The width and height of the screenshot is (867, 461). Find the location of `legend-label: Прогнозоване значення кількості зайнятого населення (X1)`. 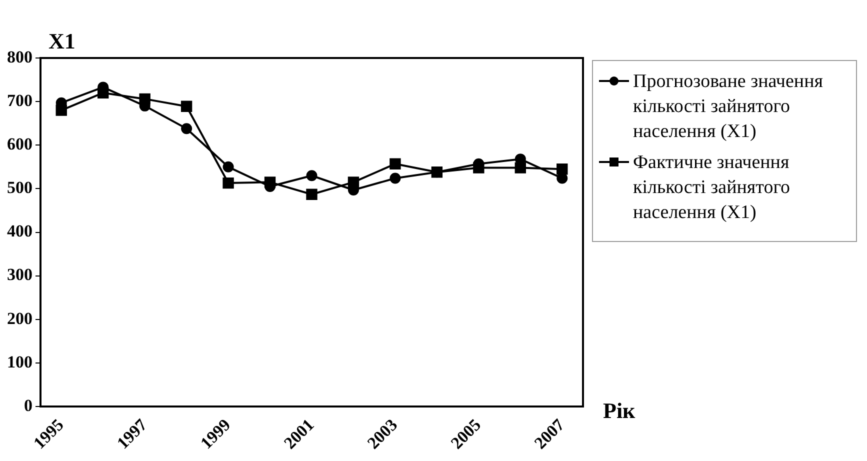

legend-label: Прогнозоване значення кількості зайнятого населення (X1) is located at coordinates (728, 107).